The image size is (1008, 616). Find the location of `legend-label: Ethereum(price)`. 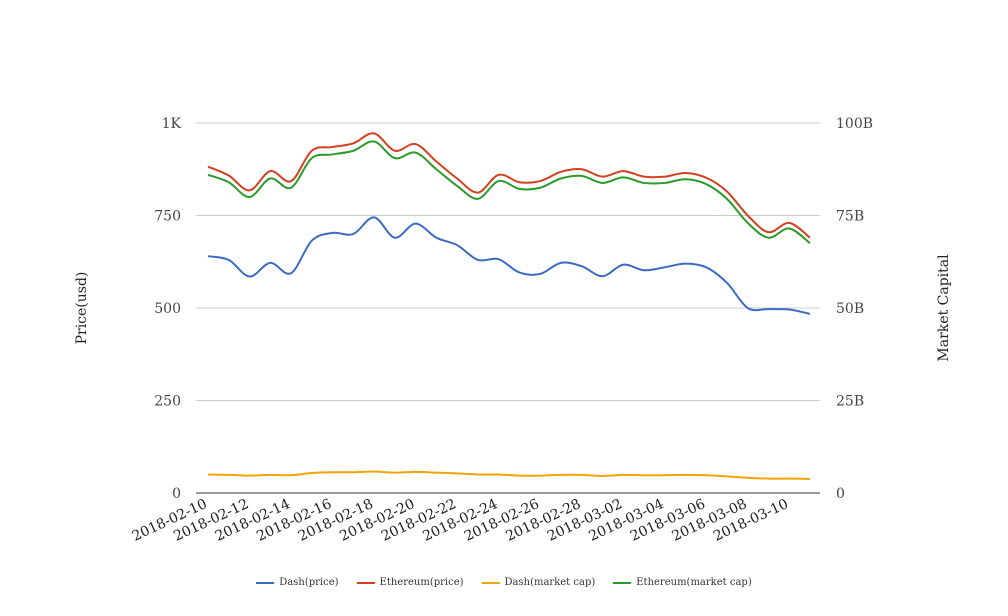

legend-label: Ethereum(price) is located at coordinates (421, 582).